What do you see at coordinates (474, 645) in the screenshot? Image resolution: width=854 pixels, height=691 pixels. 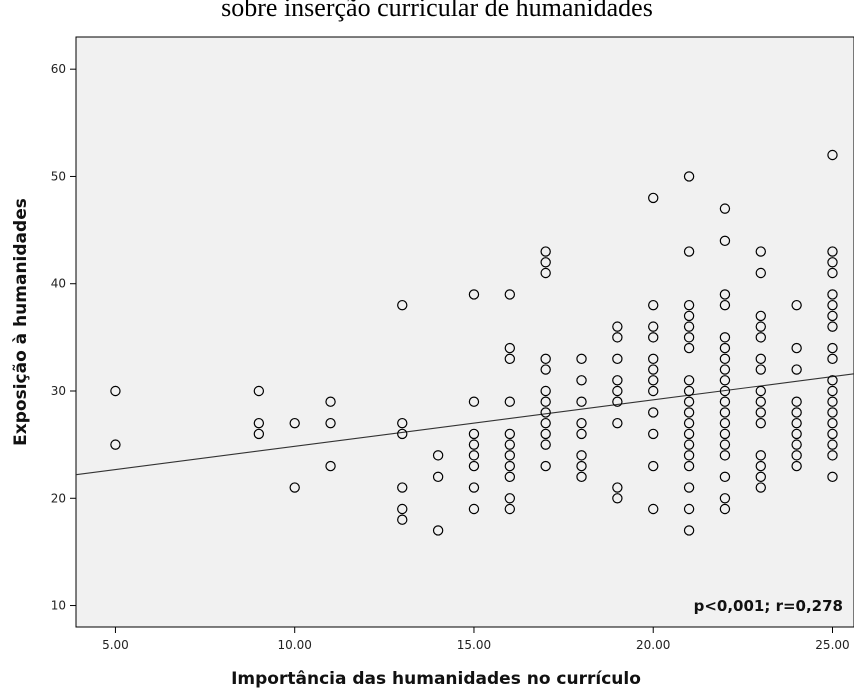 I see `x-tick-label: 15.00` at bounding box center [474, 645].